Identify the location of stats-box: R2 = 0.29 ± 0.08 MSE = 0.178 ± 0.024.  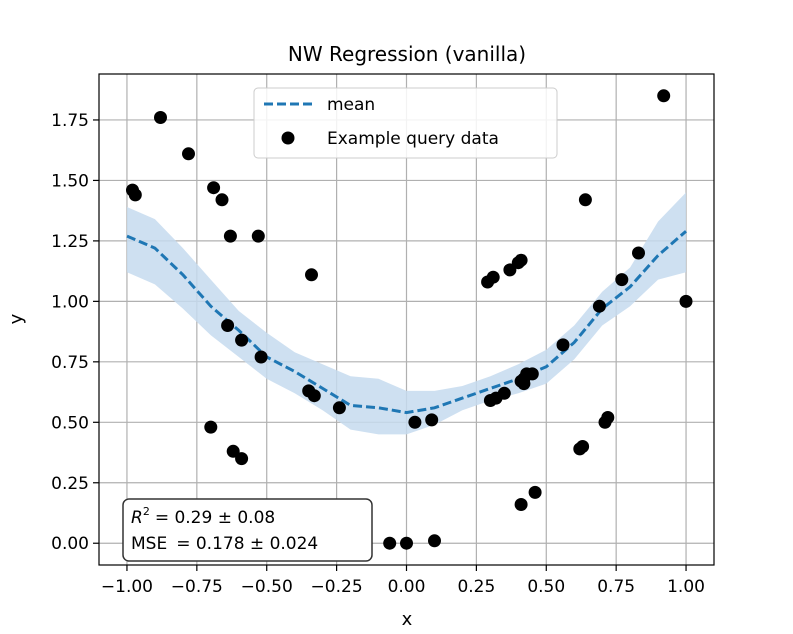
(247, 530).